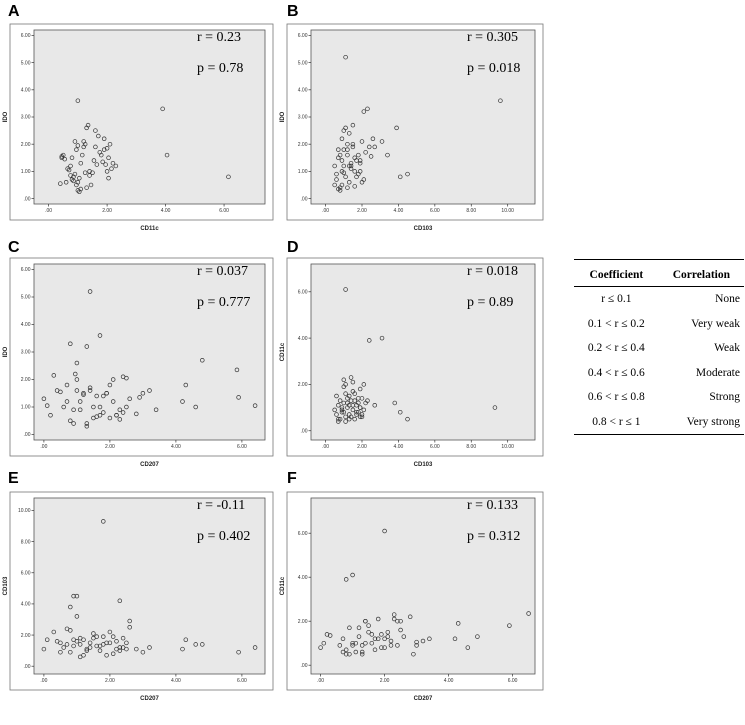  Describe the element at coordinates (303, 118) in the screenshot. I see `y-tick-label: 3.00` at that location.